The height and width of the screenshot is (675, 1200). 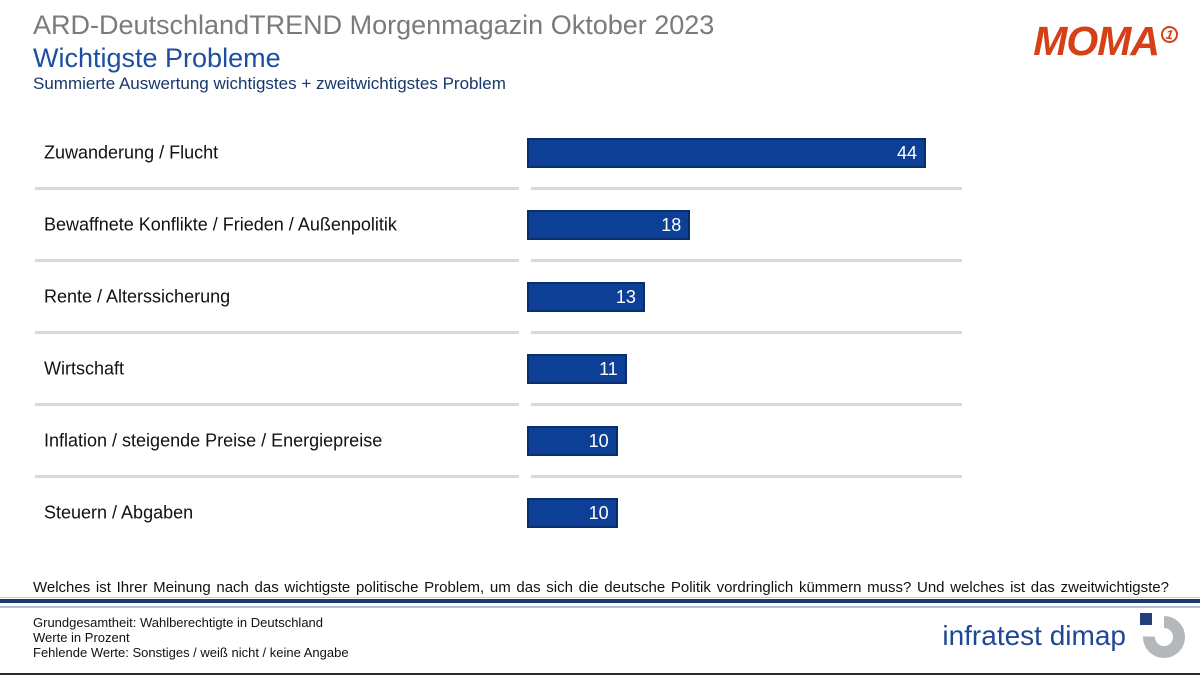 What do you see at coordinates (586, 297) in the screenshot?
I see `bar: 13` at bounding box center [586, 297].